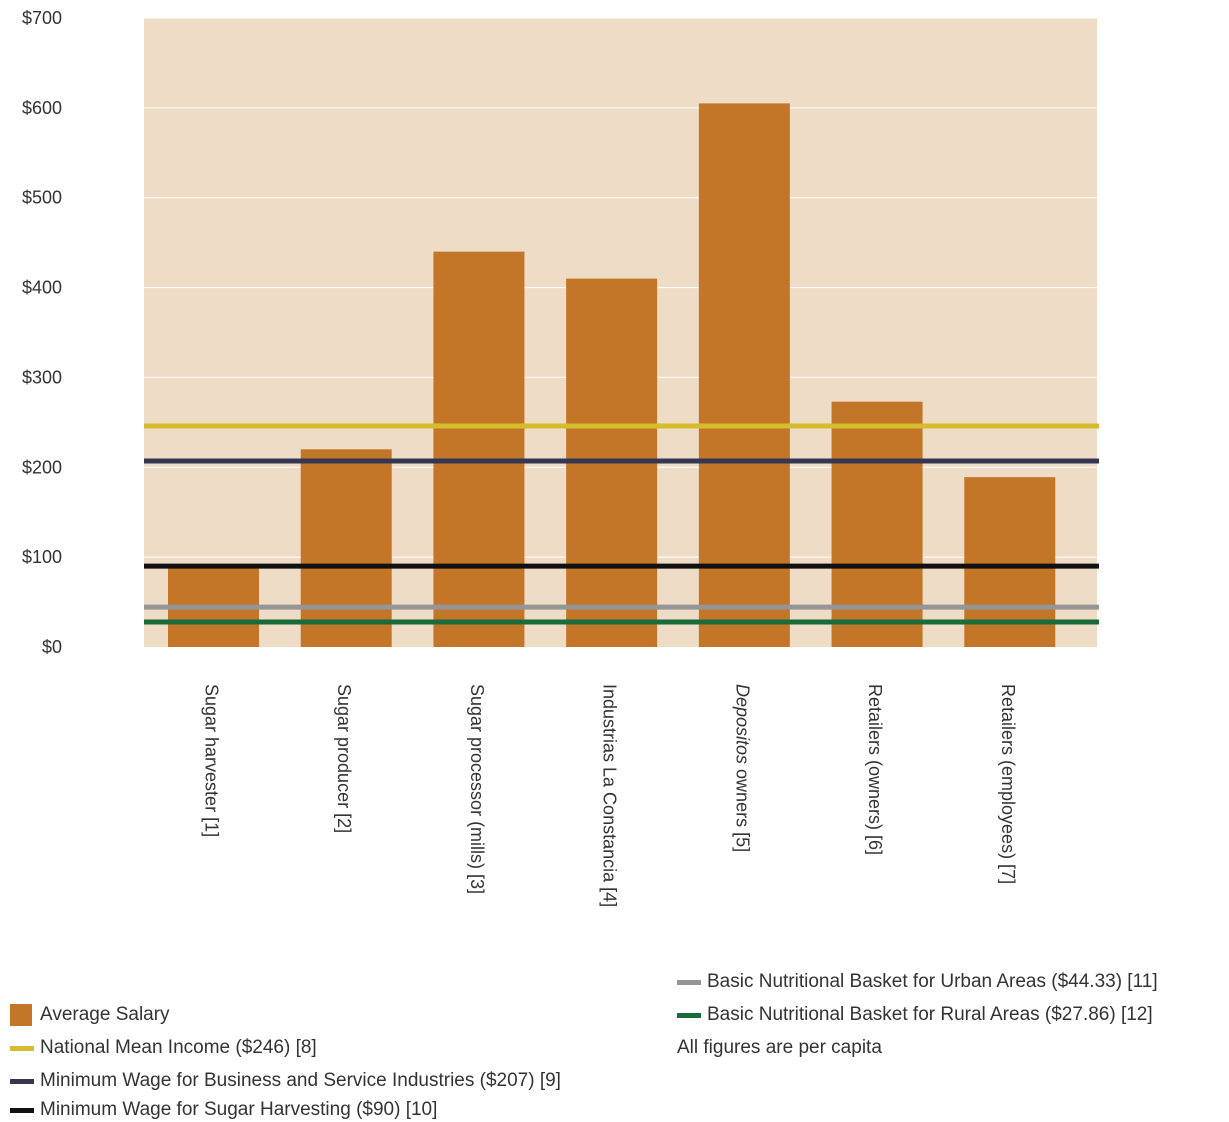  I want to click on legend-swatch-average-salary, so click(21, 1015).